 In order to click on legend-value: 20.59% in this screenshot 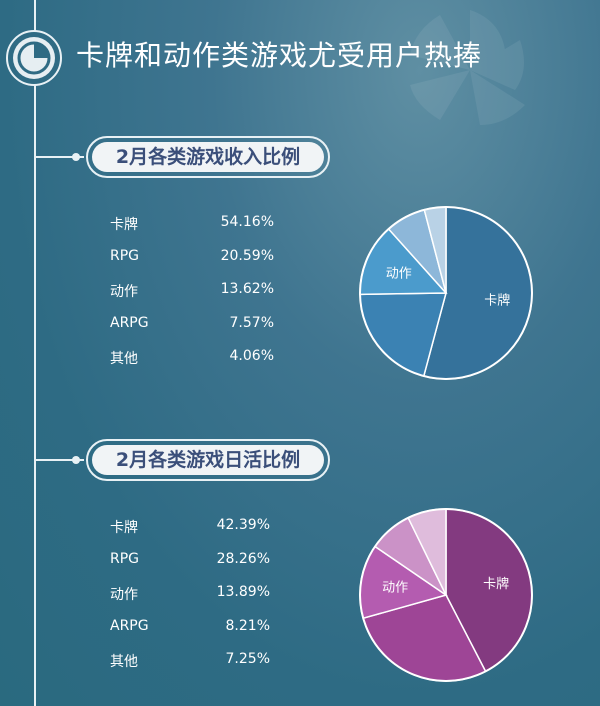, I will do `click(247, 255)`.